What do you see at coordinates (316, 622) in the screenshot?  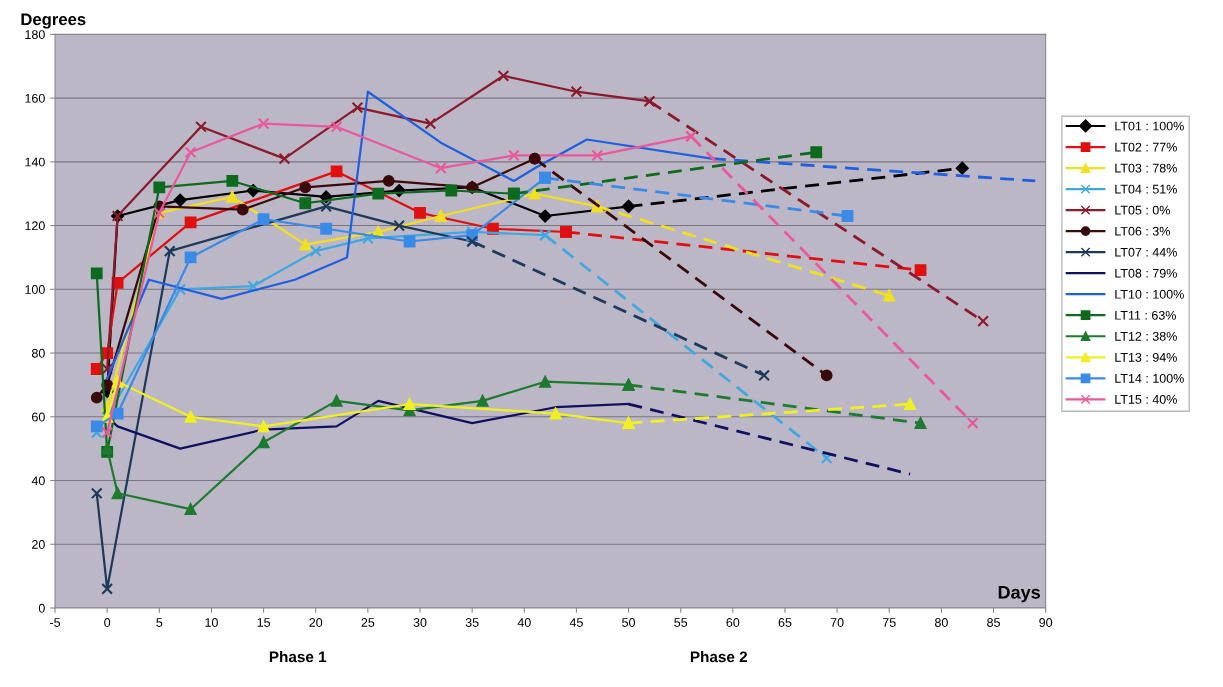 I see `x-tick-label: 20` at bounding box center [316, 622].